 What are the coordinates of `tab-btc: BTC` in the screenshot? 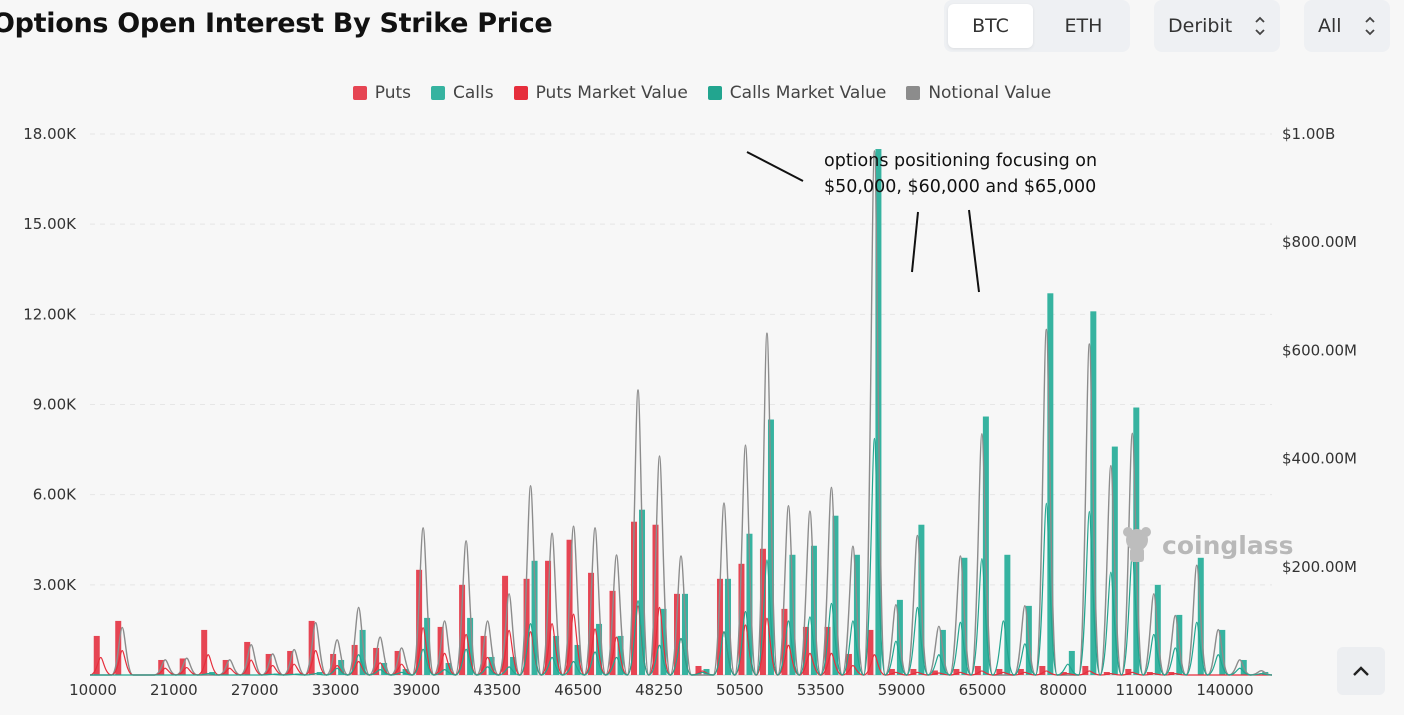 It's located at (990, 26).